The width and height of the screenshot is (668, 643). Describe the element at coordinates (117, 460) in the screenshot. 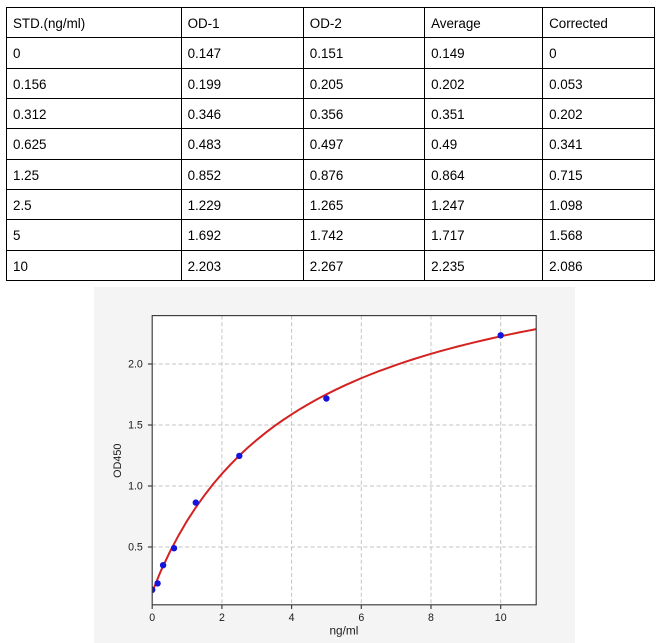

I see `svg-text: OD450` at that location.